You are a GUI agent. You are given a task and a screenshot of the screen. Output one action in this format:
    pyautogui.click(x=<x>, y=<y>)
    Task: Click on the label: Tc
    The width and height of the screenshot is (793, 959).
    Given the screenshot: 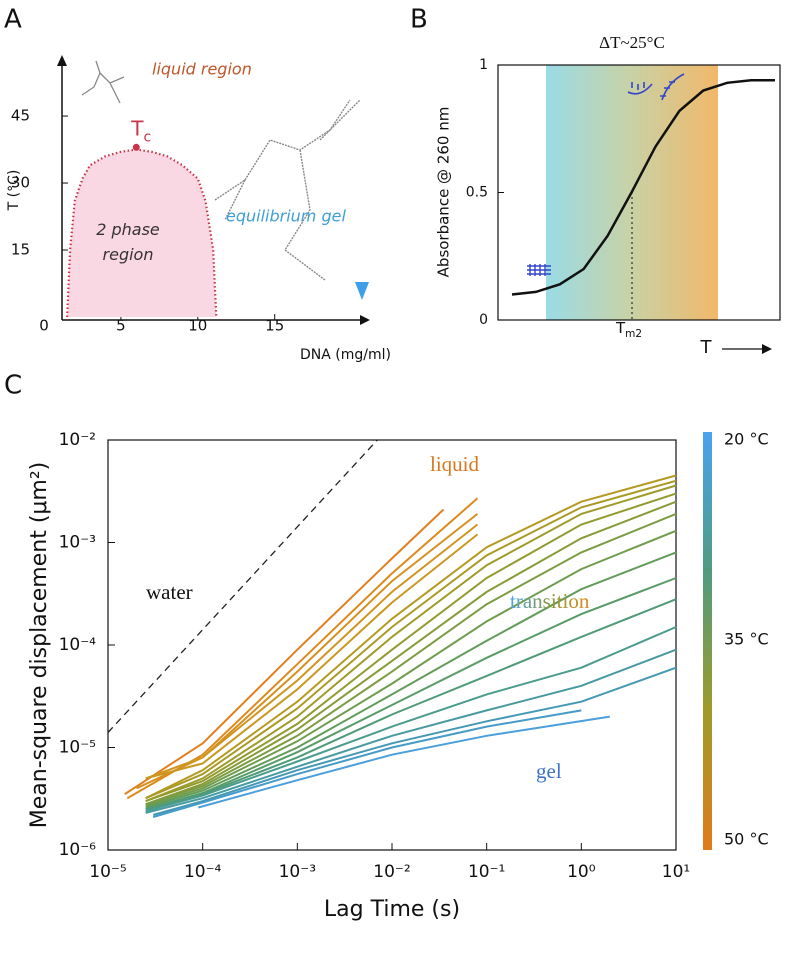 What is the action you would take?
    pyautogui.click(x=140, y=131)
    